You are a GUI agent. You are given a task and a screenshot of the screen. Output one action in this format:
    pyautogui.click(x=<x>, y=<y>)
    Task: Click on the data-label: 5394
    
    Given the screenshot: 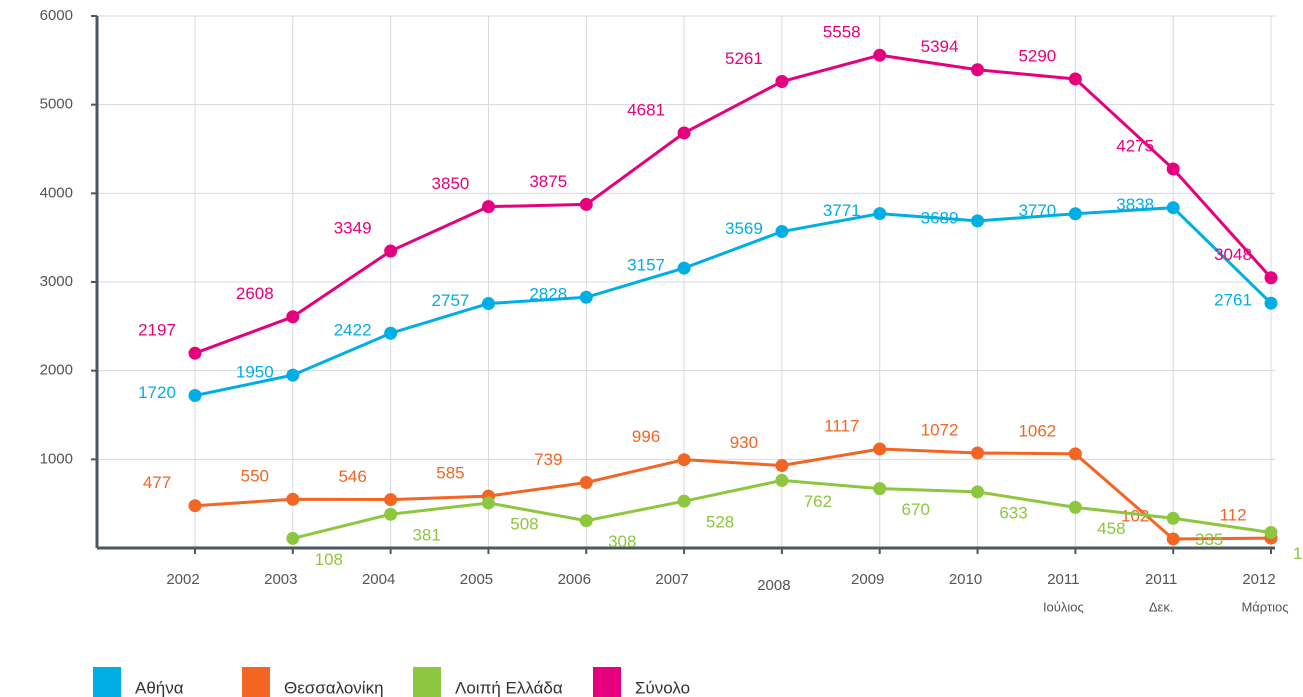 What is the action you would take?
    pyautogui.click(x=940, y=46)
    